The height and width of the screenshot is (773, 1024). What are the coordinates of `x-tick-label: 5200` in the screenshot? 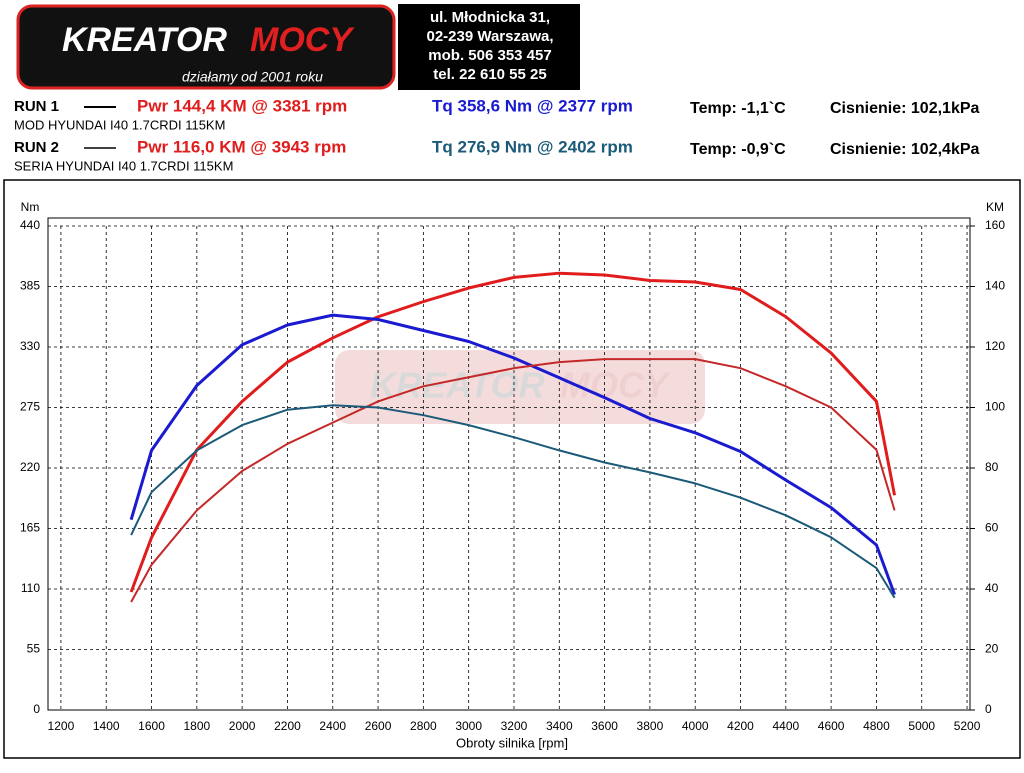 It's located at (967, 726).